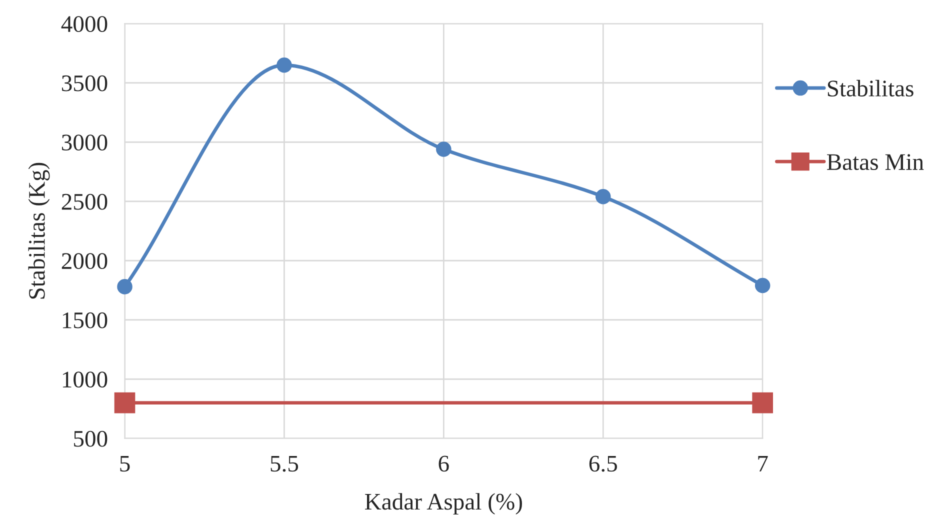  What do you see at coordinates (39, 230) in the screenshot?
I see `y-axis-title: Stabilitas (Kg)` at bounding box center [39, 230].